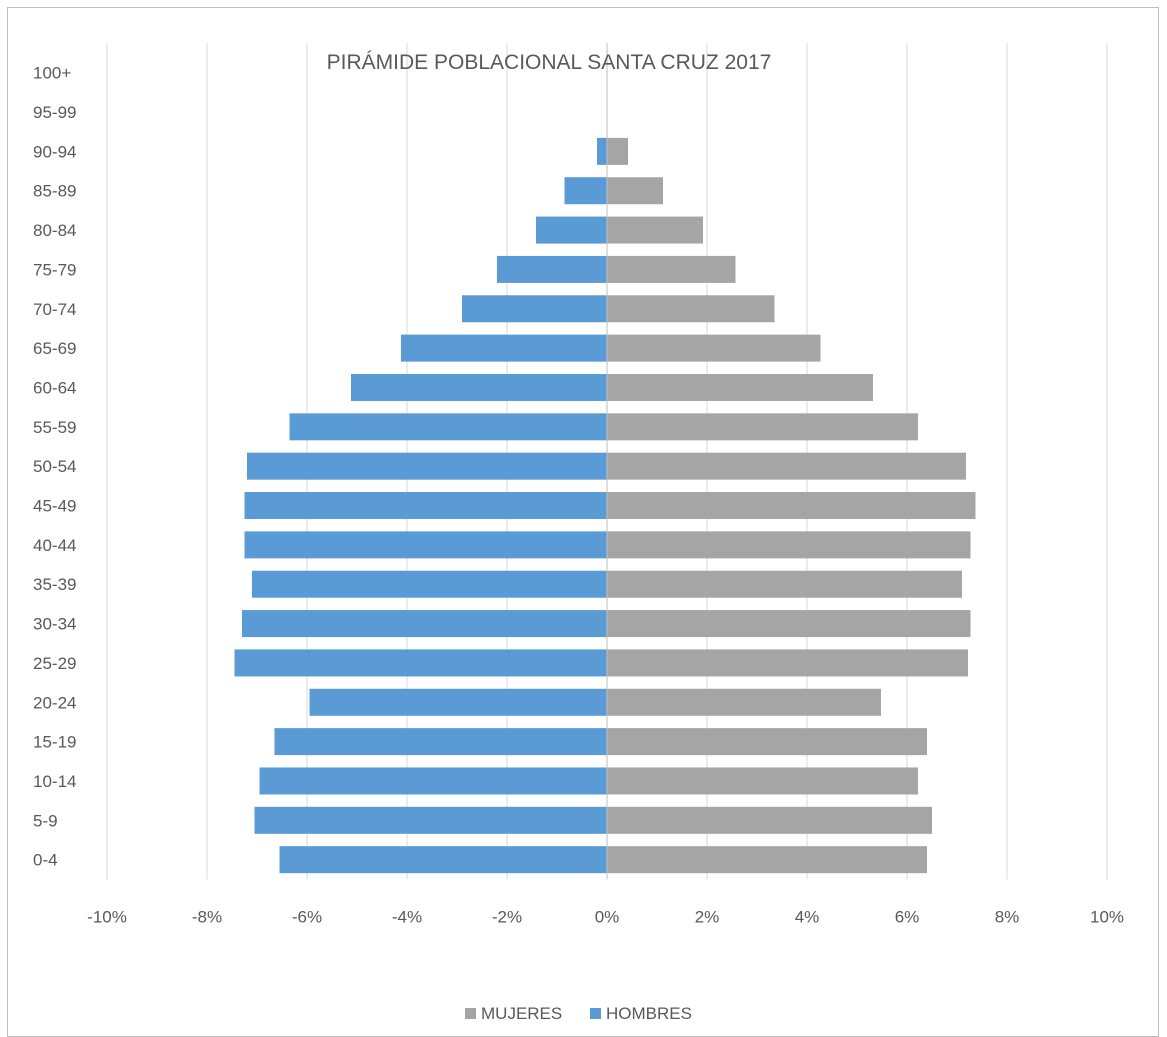 This screenshot has width=1167, height=1037. I want to click on category-label: 45-49, so click(54, 506).